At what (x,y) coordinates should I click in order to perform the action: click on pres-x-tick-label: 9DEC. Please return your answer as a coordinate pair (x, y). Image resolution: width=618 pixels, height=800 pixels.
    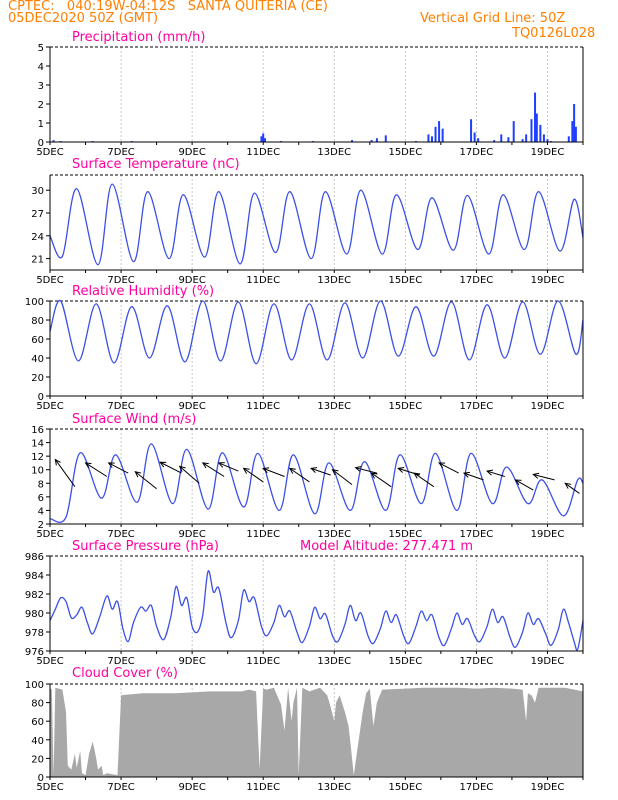
    Looking at the image, I should click on (191, 661).